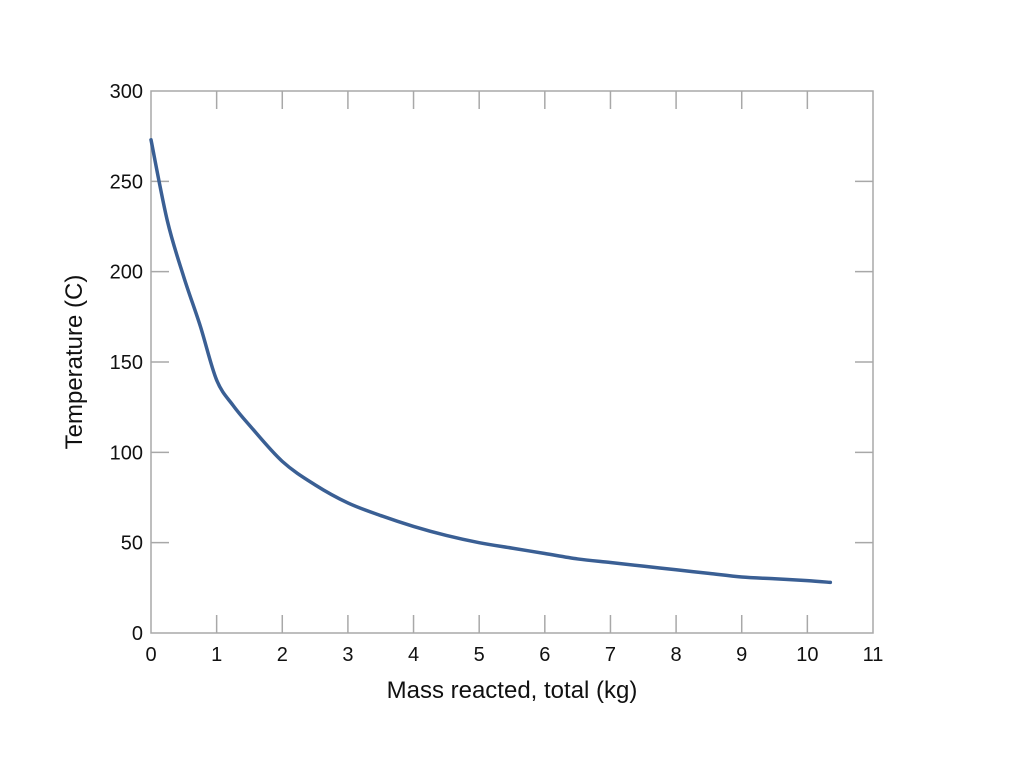 This screenshot has width=1024, height=768. What do you see at coordinates (132, 544) in the screenshot?
I see `y-tick-label: 50` at bounding box center [132, 544].